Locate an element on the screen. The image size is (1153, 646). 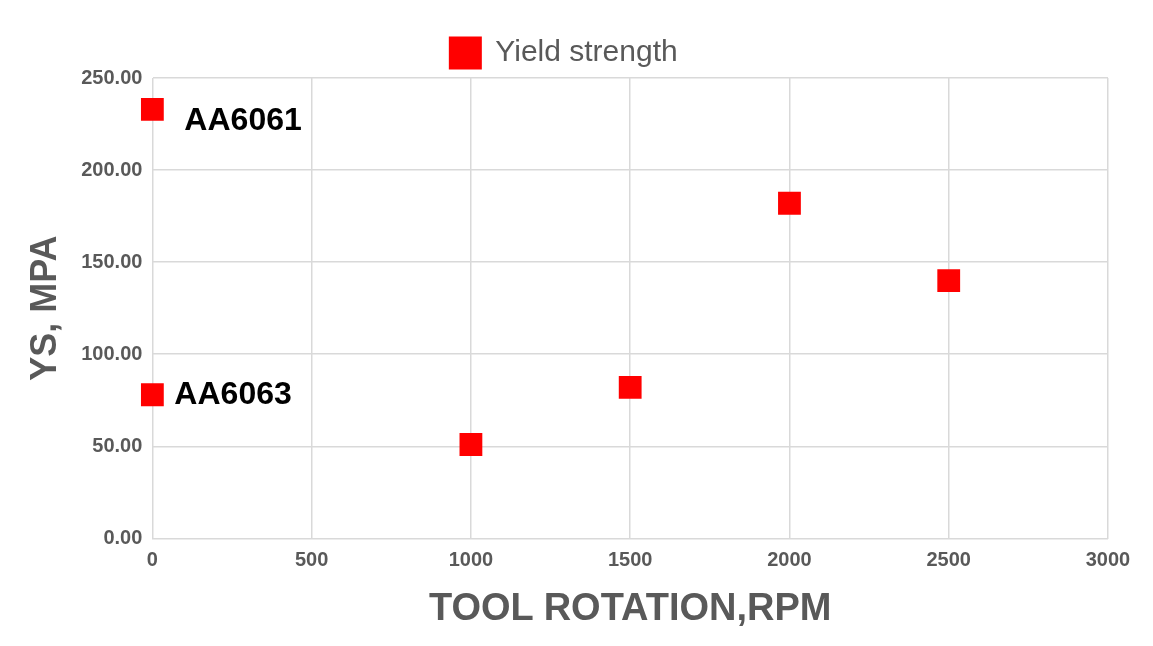
x-tick-label: 3000 is located at coordinates (1108, 558).